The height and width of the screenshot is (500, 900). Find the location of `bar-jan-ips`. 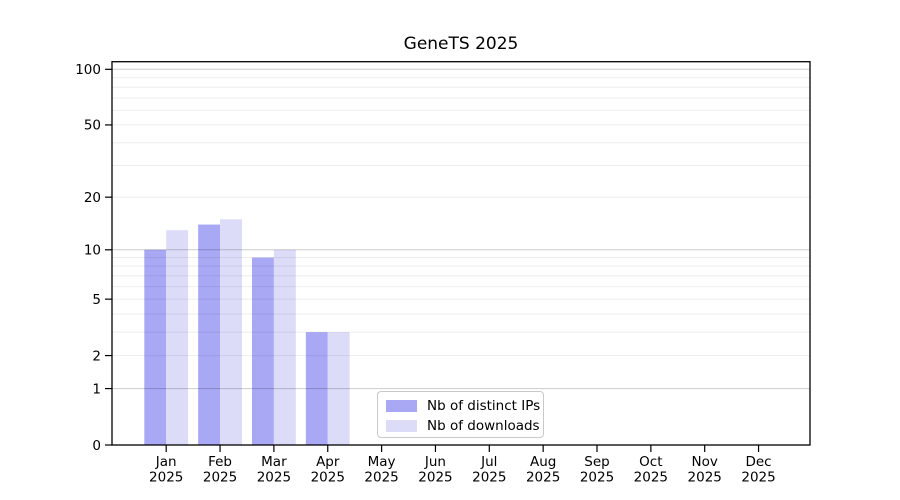

bar-jan-ips is located at coordinates (155, 347).